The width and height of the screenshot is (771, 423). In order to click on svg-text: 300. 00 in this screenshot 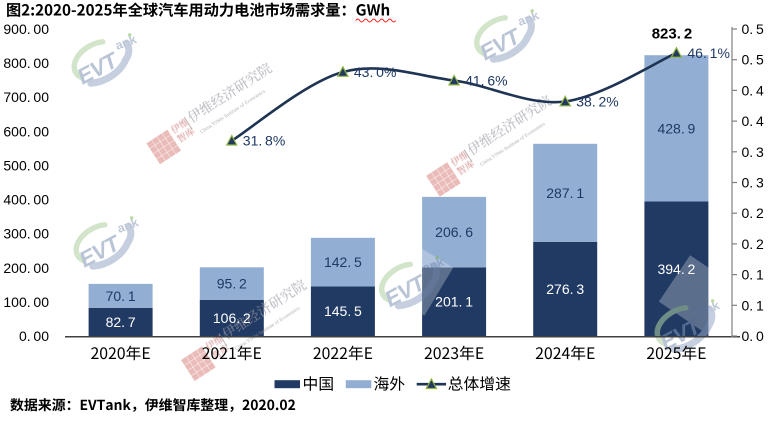, I will do `click(26, 234)`.